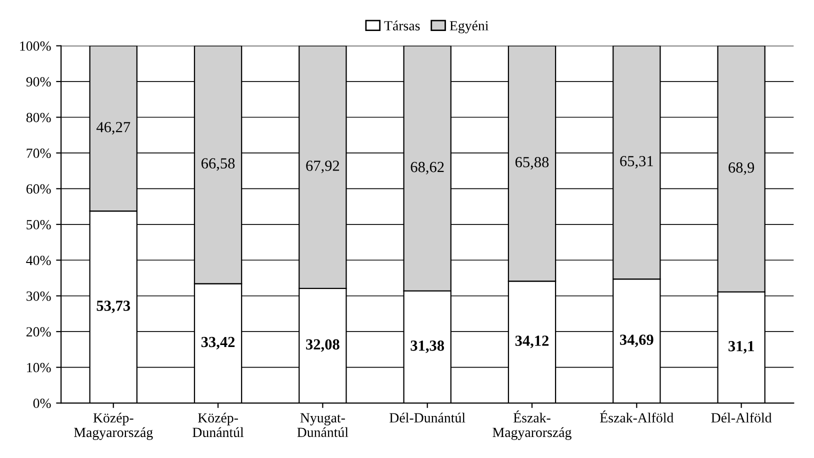  What do you see at coordinates (38, 296) in the screenshot?
I see `y-tick-label: 30%` at bounding box center [38, 296].